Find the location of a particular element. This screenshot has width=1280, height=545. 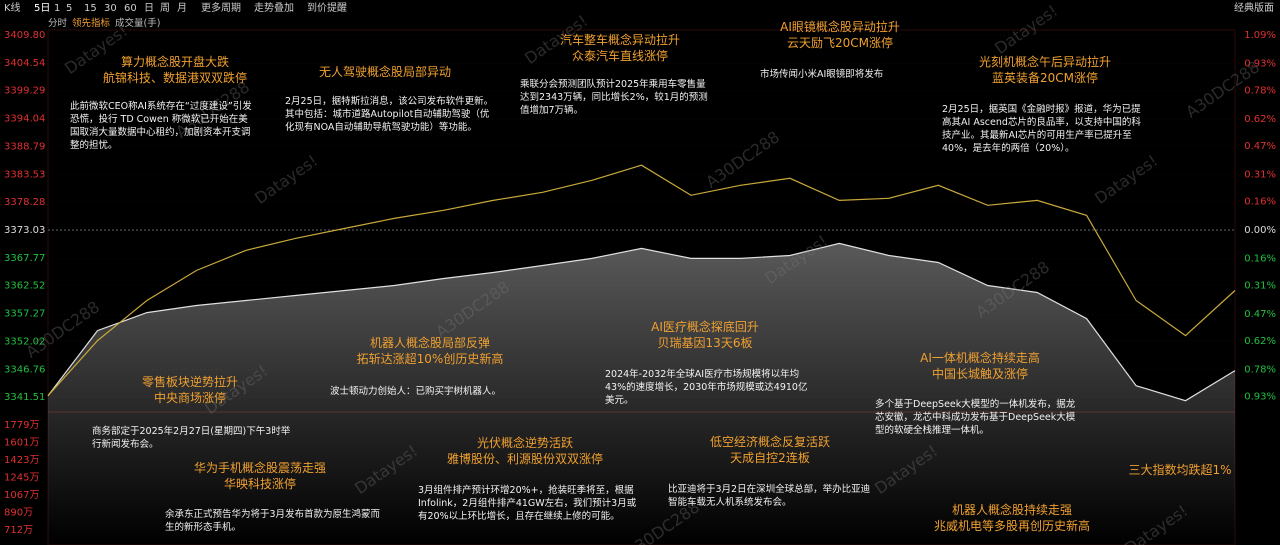

annotation-body: 波士顿动力创始人：已购买宇树机器人。 is located at coordinates (416, 391).